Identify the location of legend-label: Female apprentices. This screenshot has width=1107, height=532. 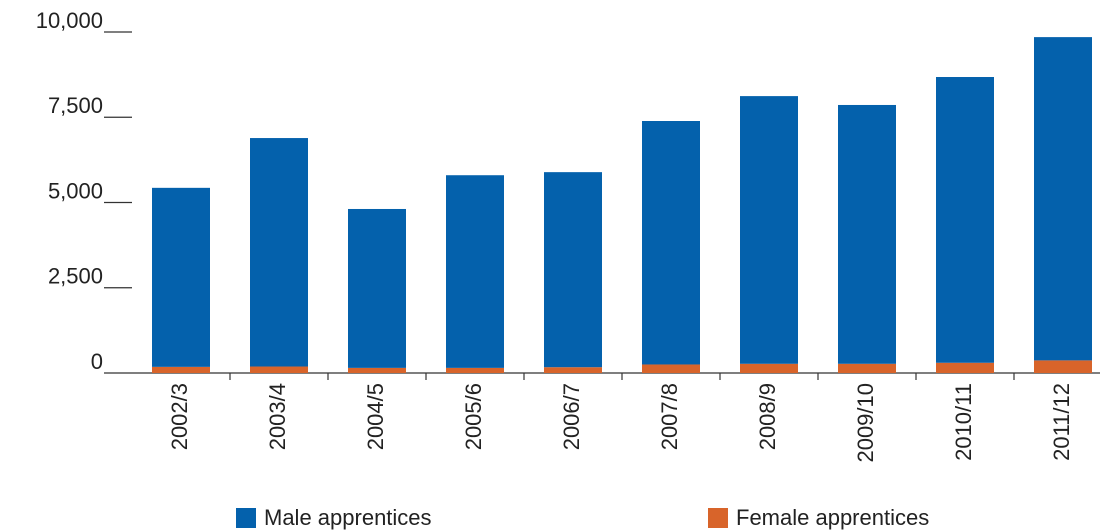
(832, 517).